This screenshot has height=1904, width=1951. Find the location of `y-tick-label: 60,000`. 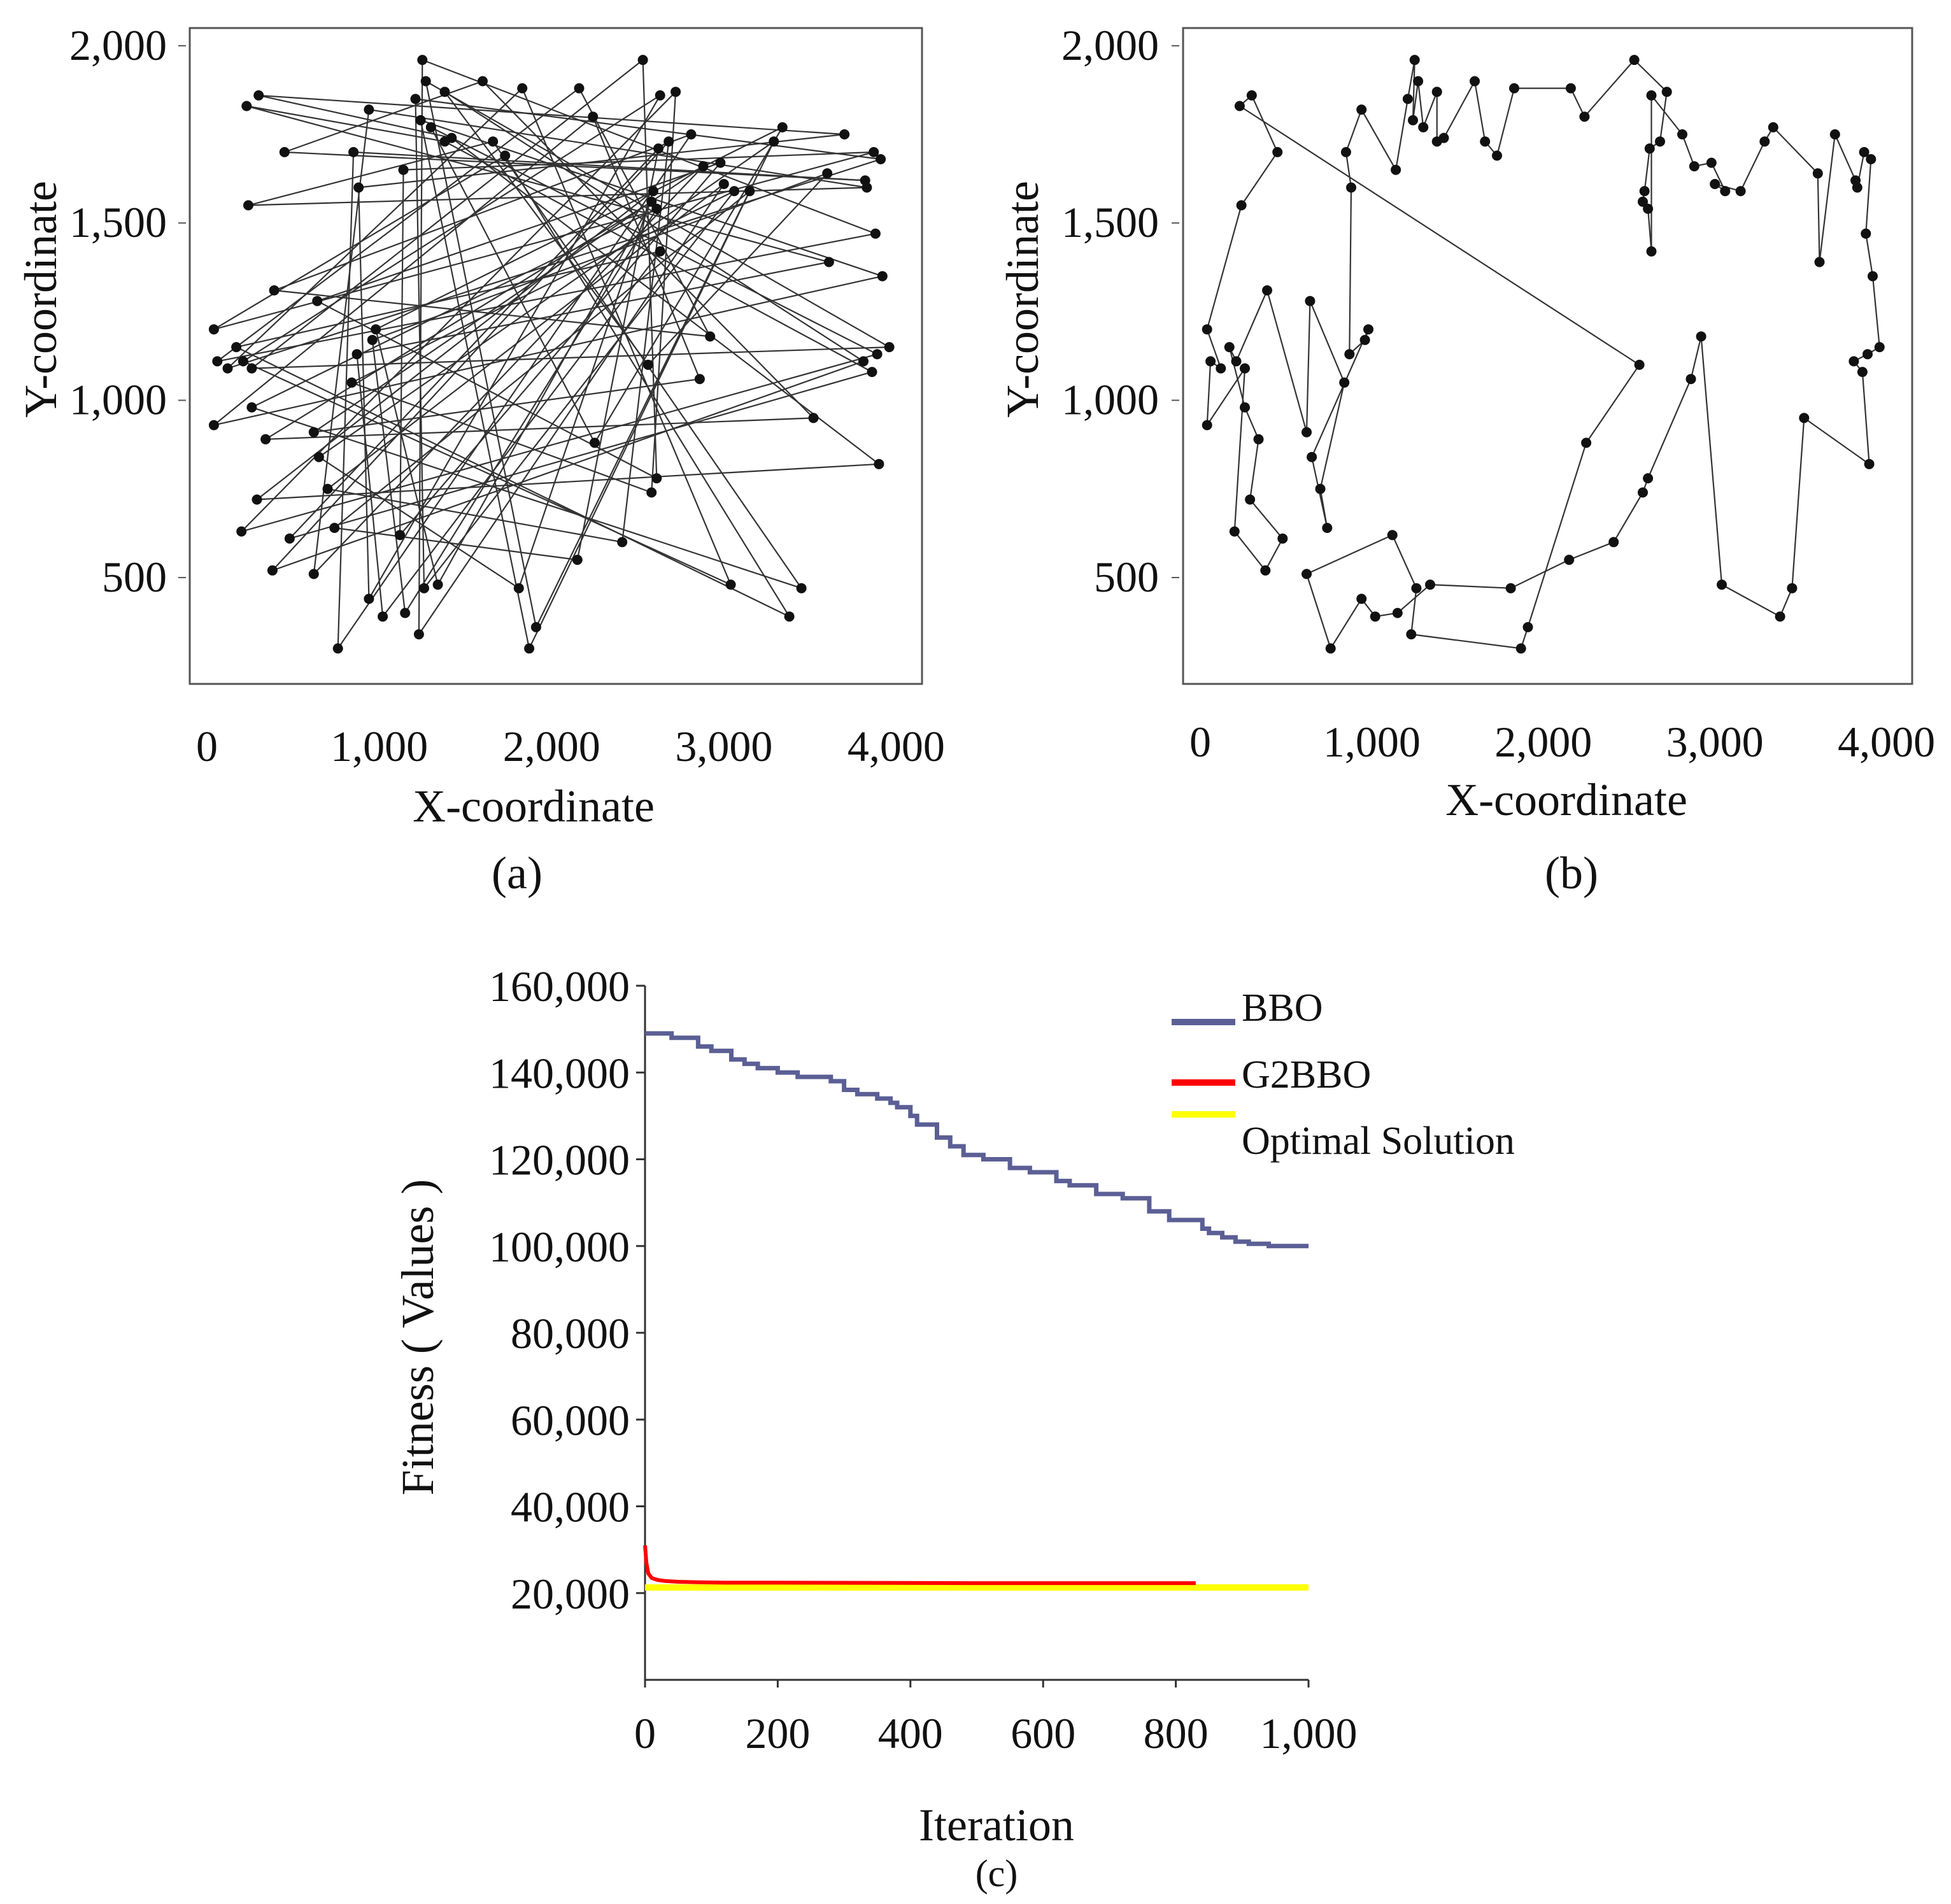

y-tick-label: 60,000 is located at coordinates (570, 1420).